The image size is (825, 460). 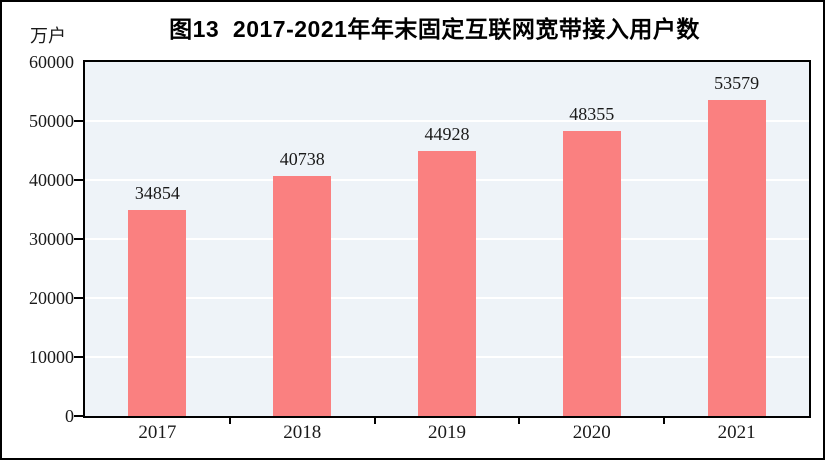 I want to click on bar-value-label: 40738, so click(x=302, y=158).